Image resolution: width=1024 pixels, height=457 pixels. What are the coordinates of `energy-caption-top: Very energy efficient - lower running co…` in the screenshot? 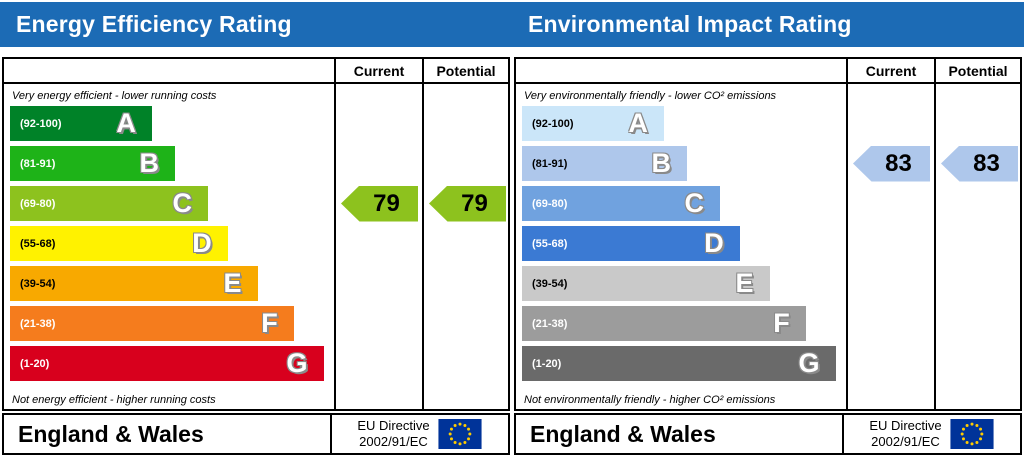 It's located at (114, 96).